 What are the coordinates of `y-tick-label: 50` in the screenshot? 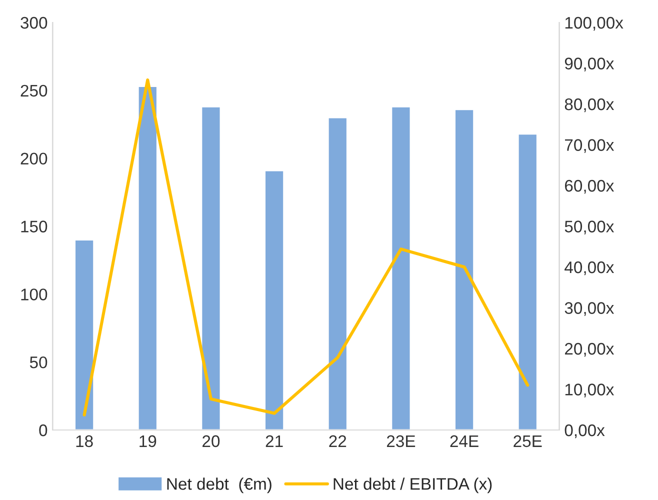 It's located at (39, 362).